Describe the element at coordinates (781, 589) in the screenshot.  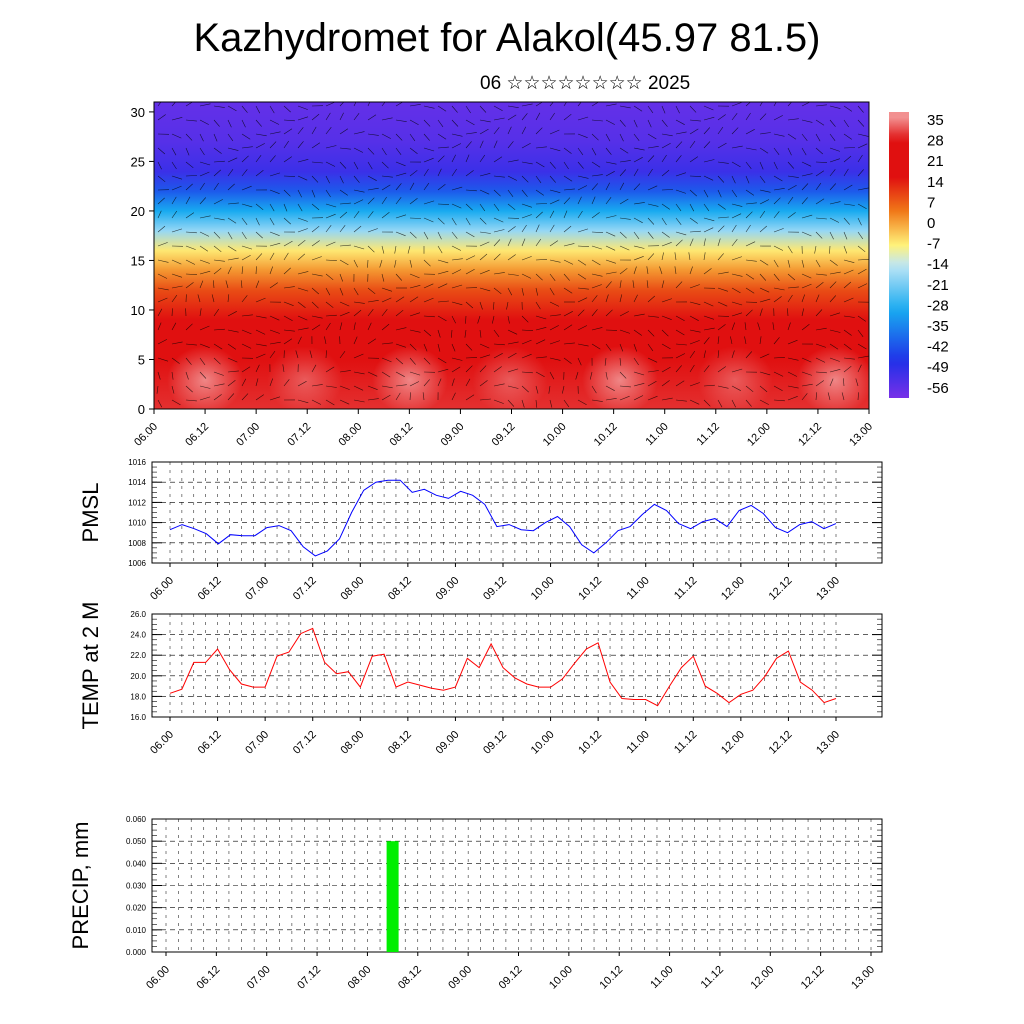
I see `x-tick-label: 12.12` at that location.